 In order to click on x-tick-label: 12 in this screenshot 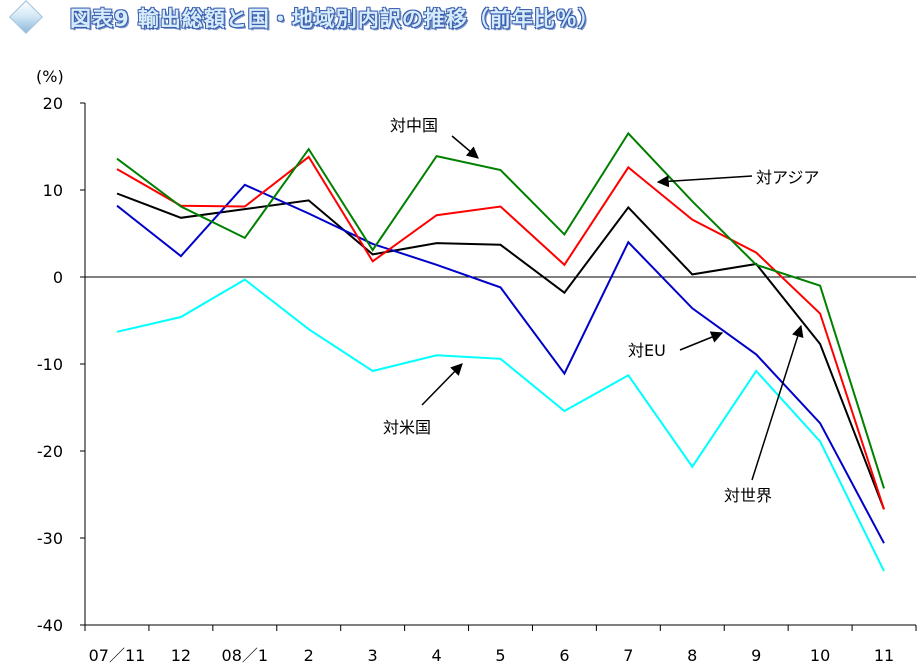, I will do `click(181, 655)`.